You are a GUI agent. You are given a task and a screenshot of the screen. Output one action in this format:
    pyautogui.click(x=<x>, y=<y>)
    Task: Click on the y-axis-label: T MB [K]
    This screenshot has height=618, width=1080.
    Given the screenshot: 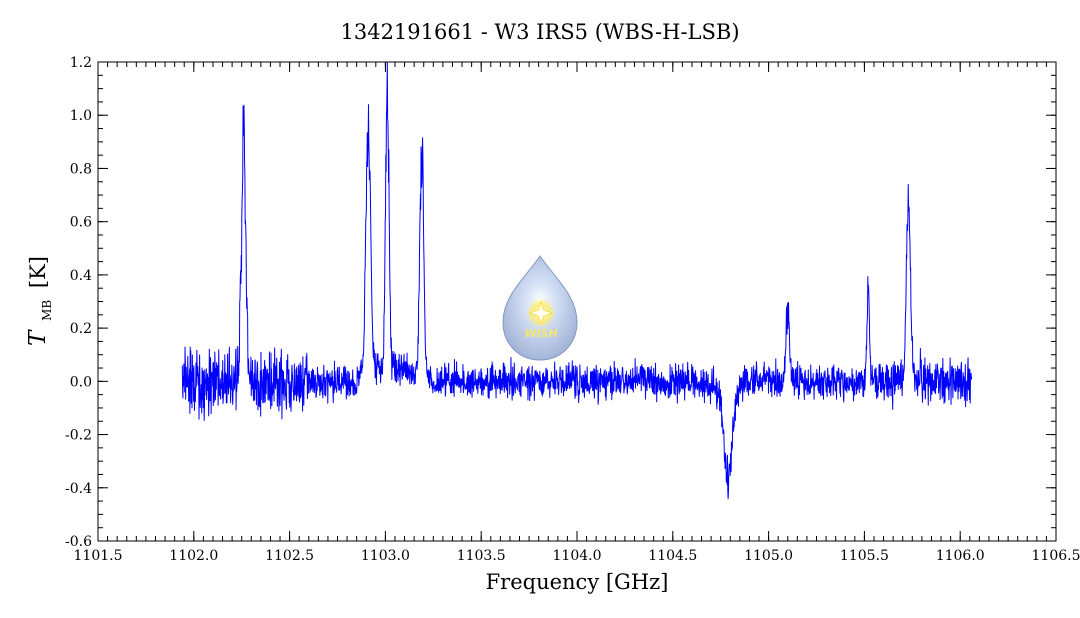 What is the action you would take?
    pyautogui.click(x=40, y=301)
    